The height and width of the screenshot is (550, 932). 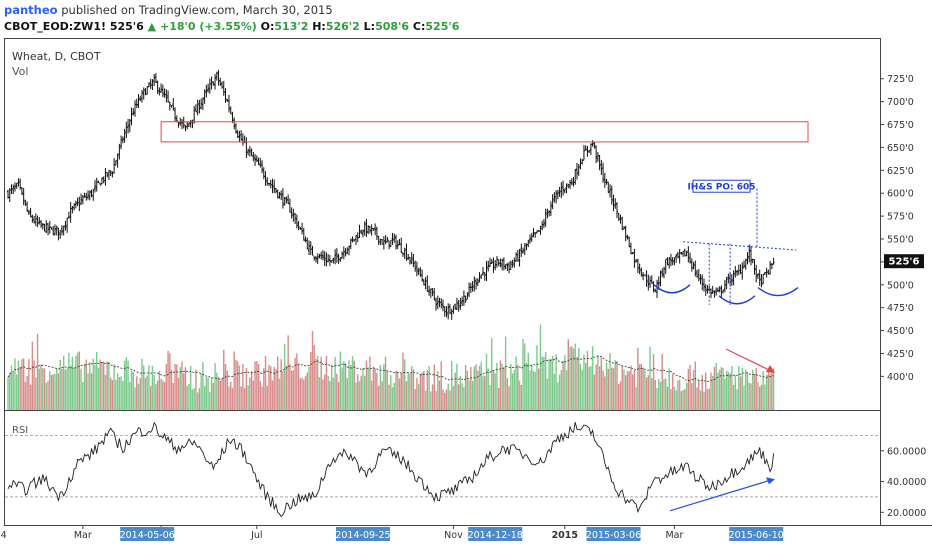 What do you see at coordinates (778, 291) in the screenshot?
I see `right-shoulder-arc` at bounding box center [778, 291].